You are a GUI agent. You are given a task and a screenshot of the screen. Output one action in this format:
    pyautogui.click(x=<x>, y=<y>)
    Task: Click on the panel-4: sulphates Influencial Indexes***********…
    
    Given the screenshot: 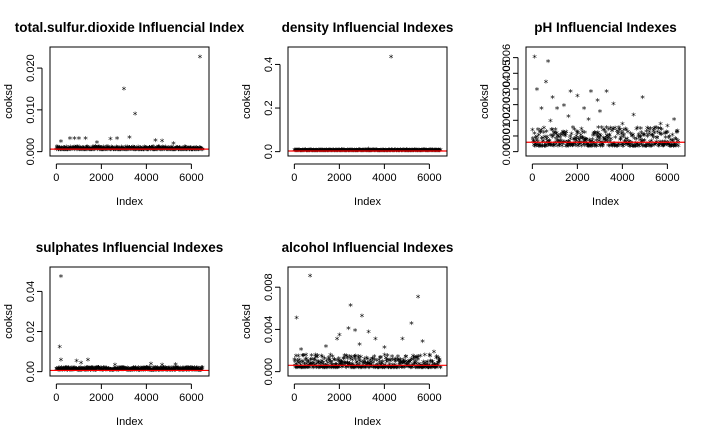 What is the action you would take?
    pyautogui.click(x=113, y=334)
    